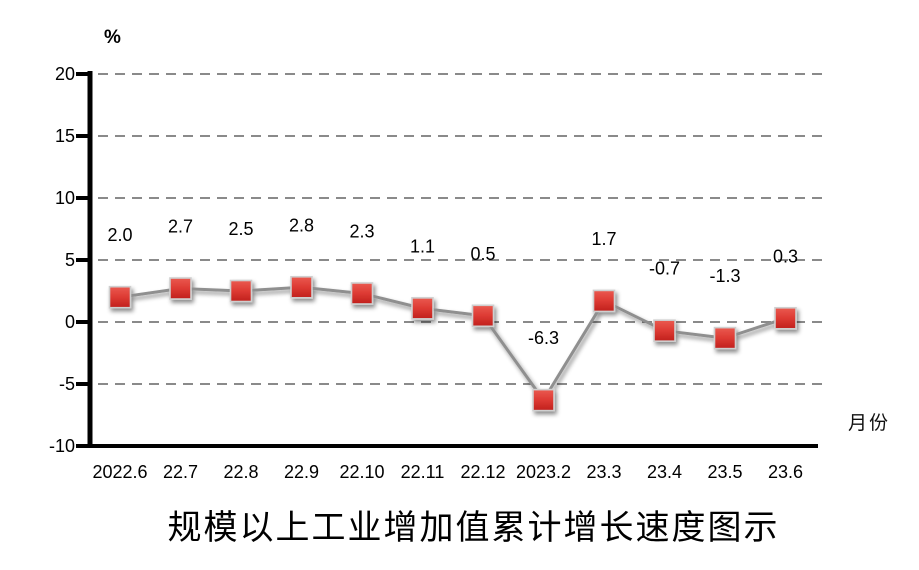  What do you see at coordinates (180, 472) in the screenshot?
I see `x-tick-label: 22.7` at bounding box center [180, 472].